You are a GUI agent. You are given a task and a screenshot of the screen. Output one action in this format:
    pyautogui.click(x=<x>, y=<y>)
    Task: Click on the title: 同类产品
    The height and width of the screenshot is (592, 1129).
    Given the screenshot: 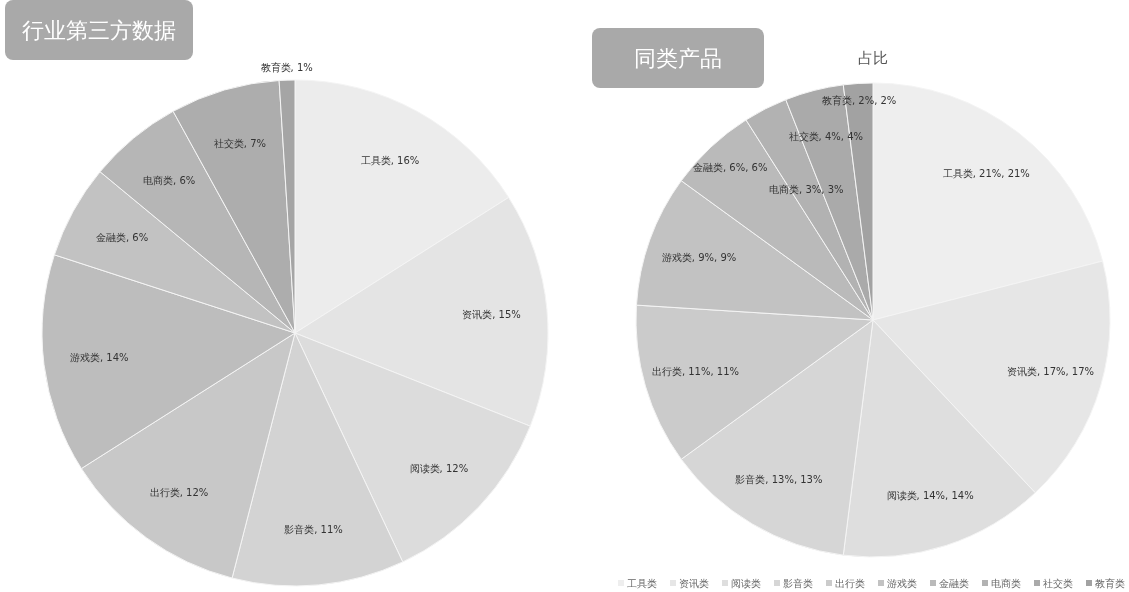 What is the action you would take?
    pyautogui.click(x=678, y=58)
    